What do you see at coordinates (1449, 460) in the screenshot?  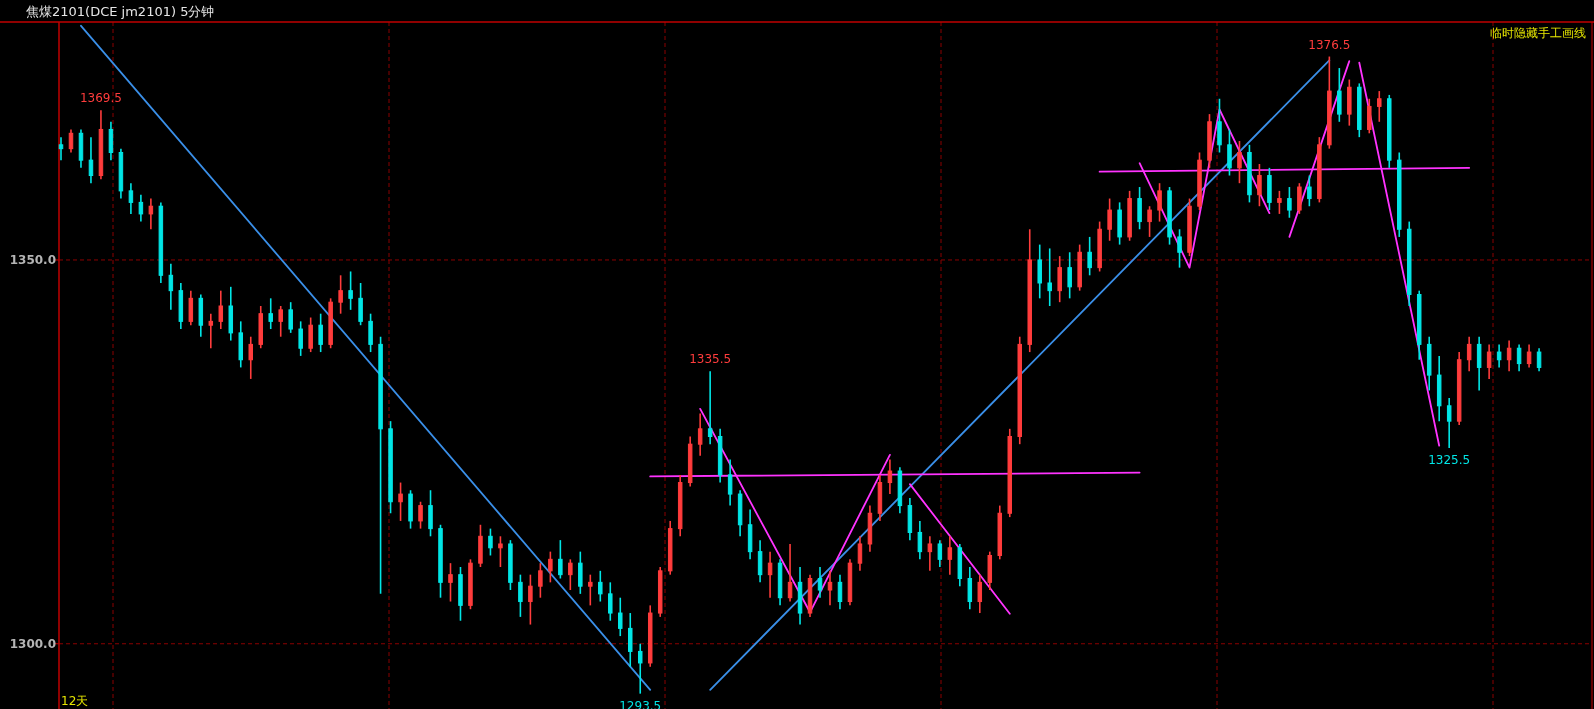 I see `annotation: 1325.5` at bounding box center [1449, 460].